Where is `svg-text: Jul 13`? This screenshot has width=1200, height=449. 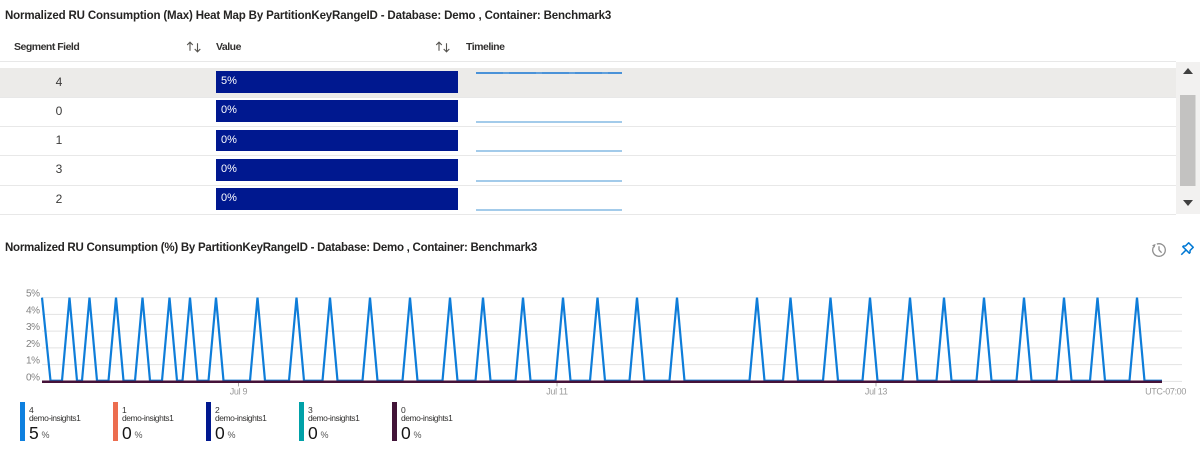
svg-text: Jul 13 is located at coordinates (876, 391).